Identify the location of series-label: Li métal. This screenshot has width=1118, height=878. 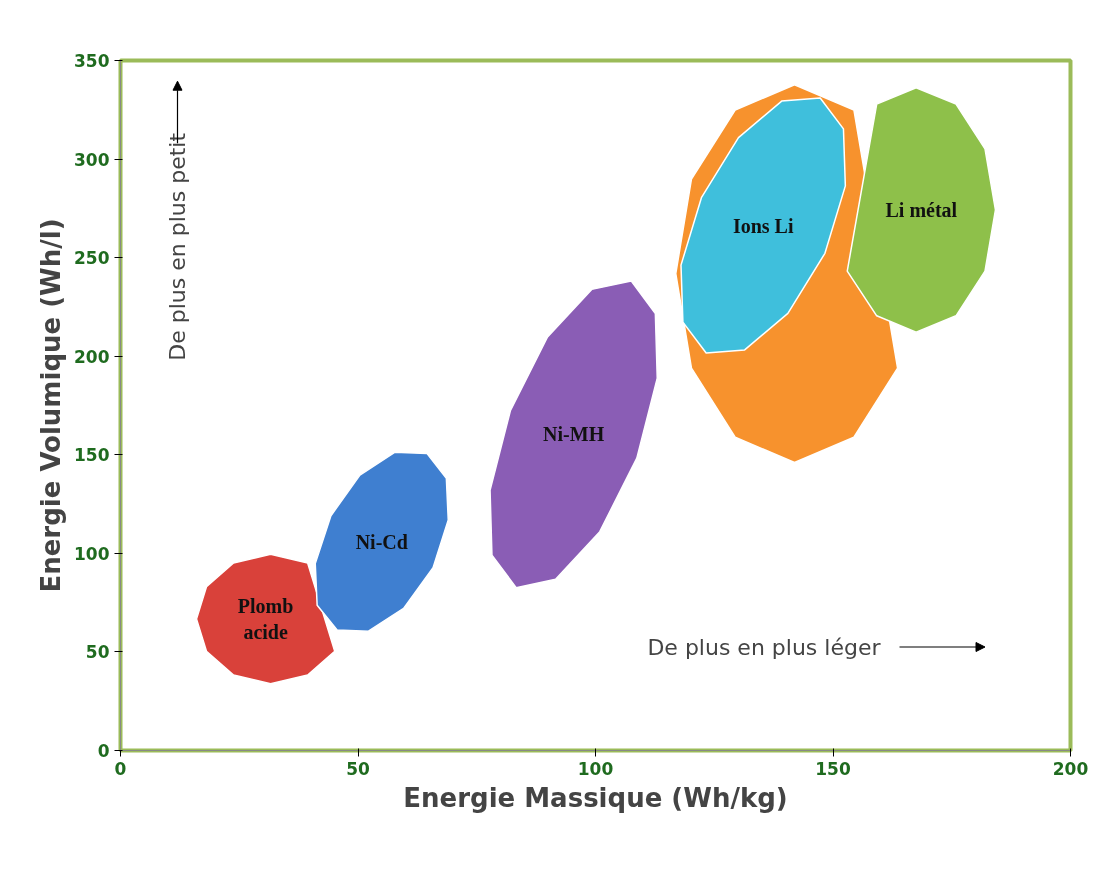
(921, 209).